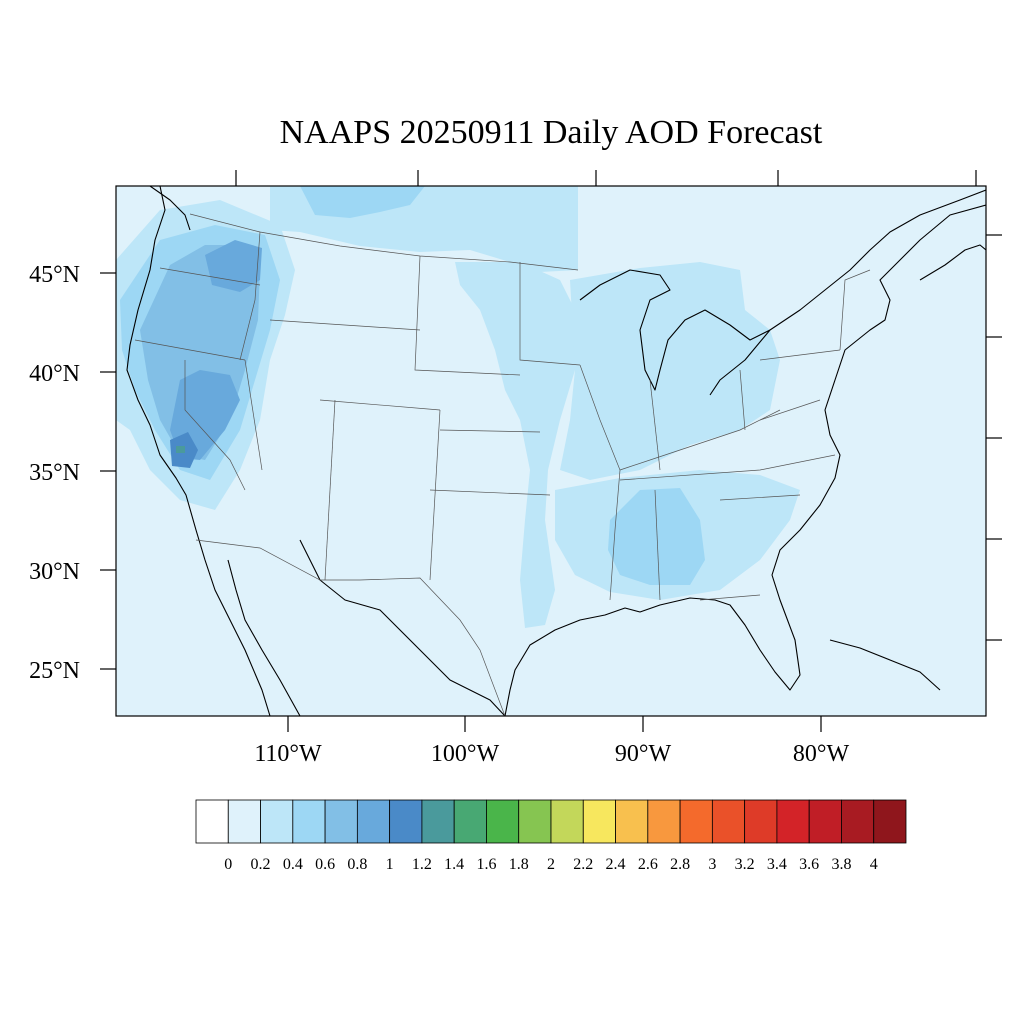 The height and width of the screenshot is (1024, 1024). Describe the element at coordinates (170, 208) in the screenshot. I see `canada-coast-bc` at that location.